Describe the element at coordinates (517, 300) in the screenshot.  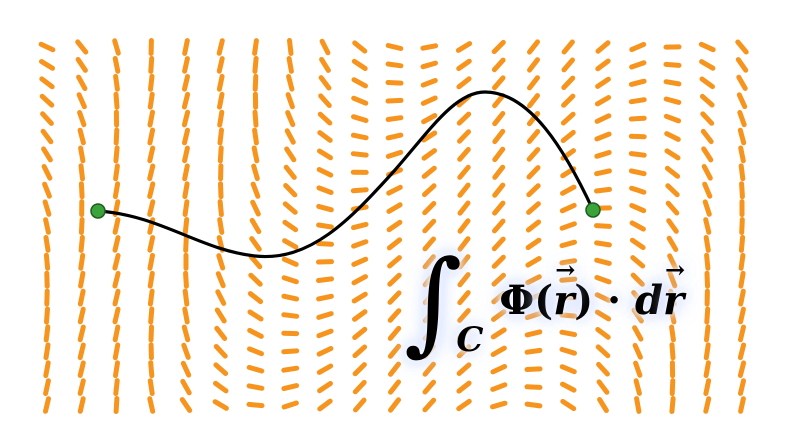
I see `phi-symbol: Φ` at that location.